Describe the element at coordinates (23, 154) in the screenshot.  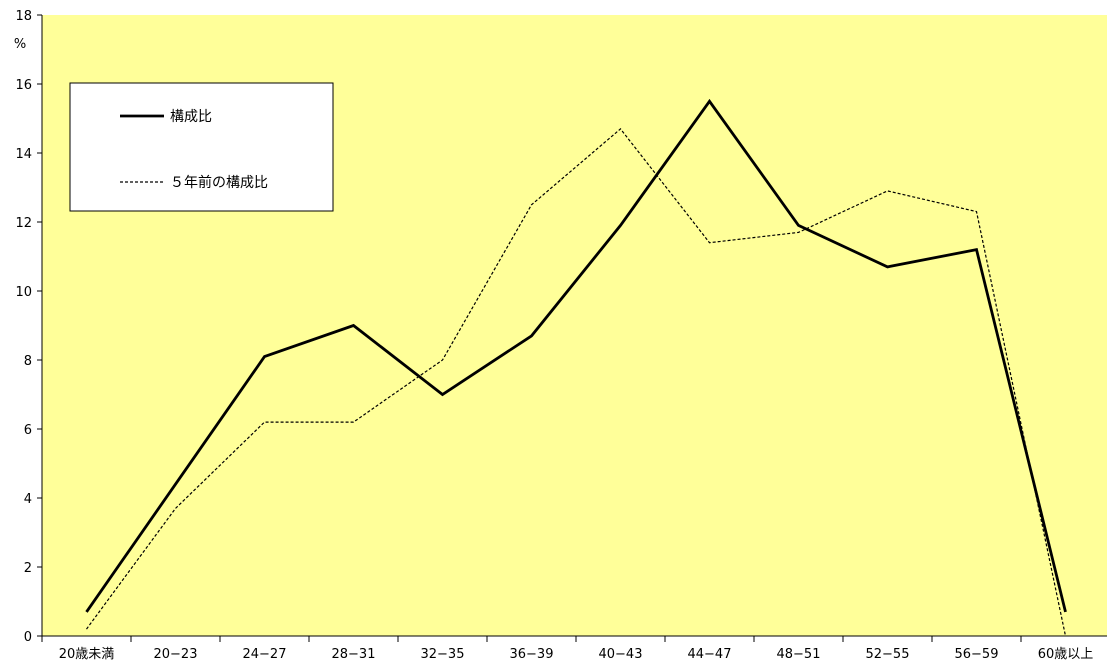
I see `y-tick-label: 14` at that location.